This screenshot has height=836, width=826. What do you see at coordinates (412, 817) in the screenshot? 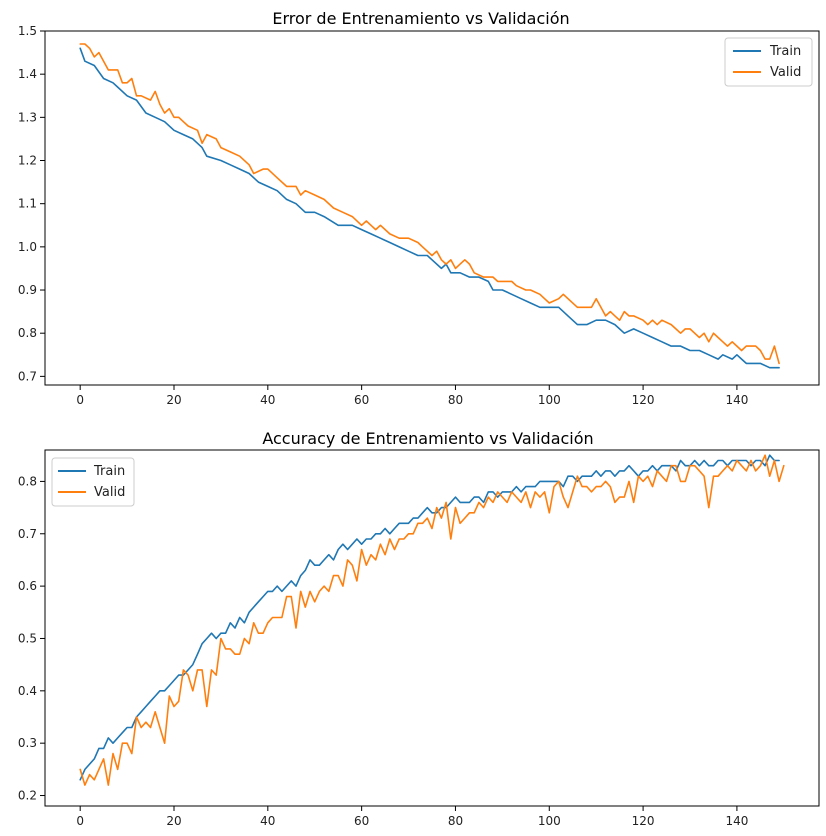
I see `chart-accuracy-x-axis: 0 20 40 60 80 100 120 140` at bounding box center [412, 817].